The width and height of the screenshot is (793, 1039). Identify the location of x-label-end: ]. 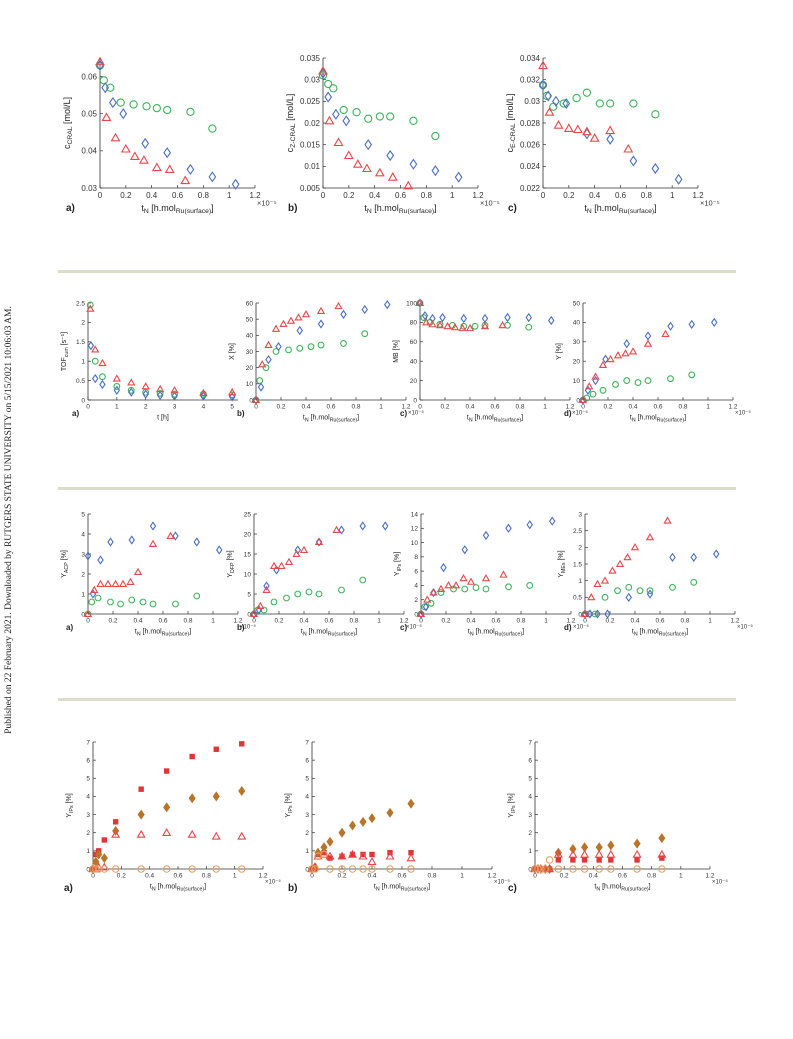
(687, 632).